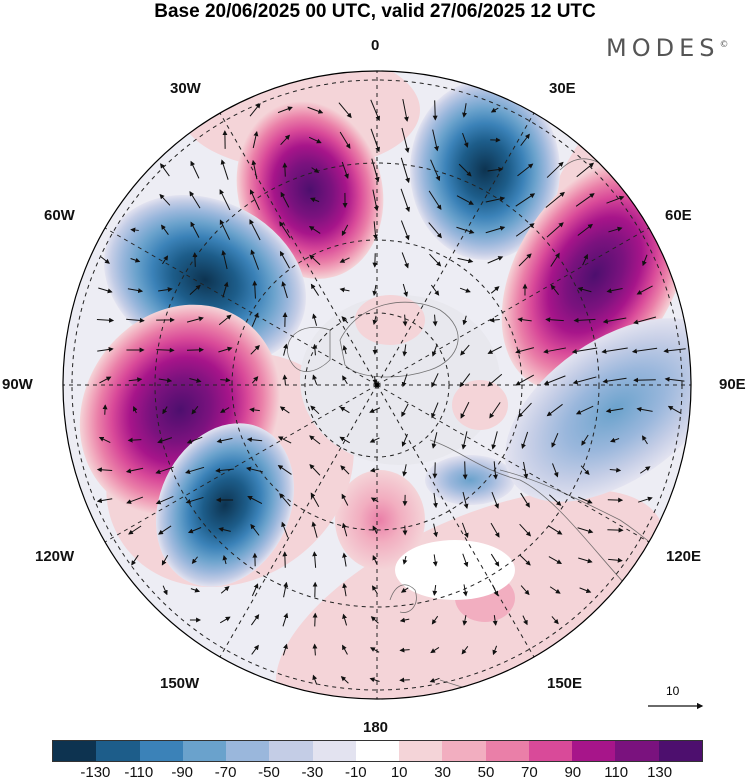 Image resolution: width=750 pixels, height=784 pixels. Describe the element at coordinates (377, 385) in the screenshot. I see `north-pole-marker` at that location.